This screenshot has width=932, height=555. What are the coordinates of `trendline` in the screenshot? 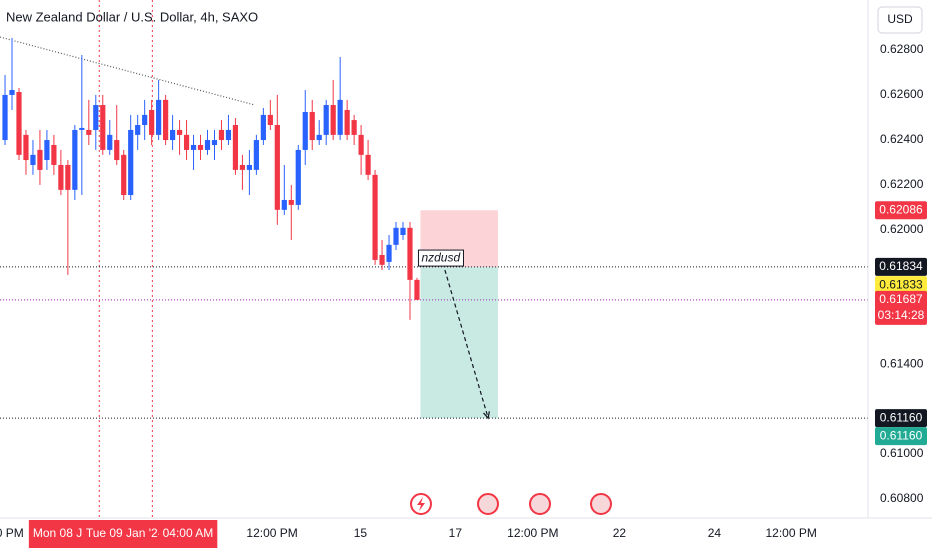 It's located at (128, 71).